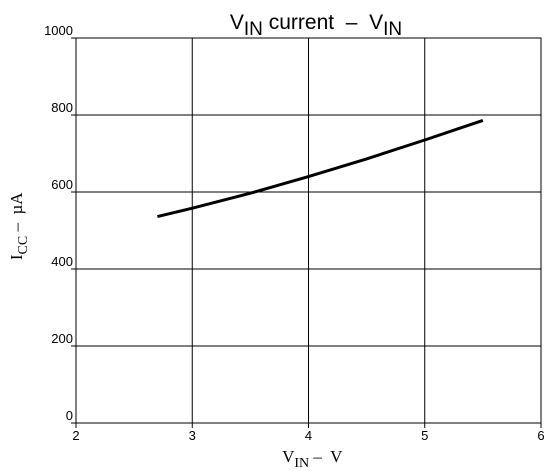 Image resolution: width=550 pixels, height=471 pixels. What do you see at coordinates (424, 435) in the screenshot?
I see `x-tick-label: 5` at bounding box center [424, 435].